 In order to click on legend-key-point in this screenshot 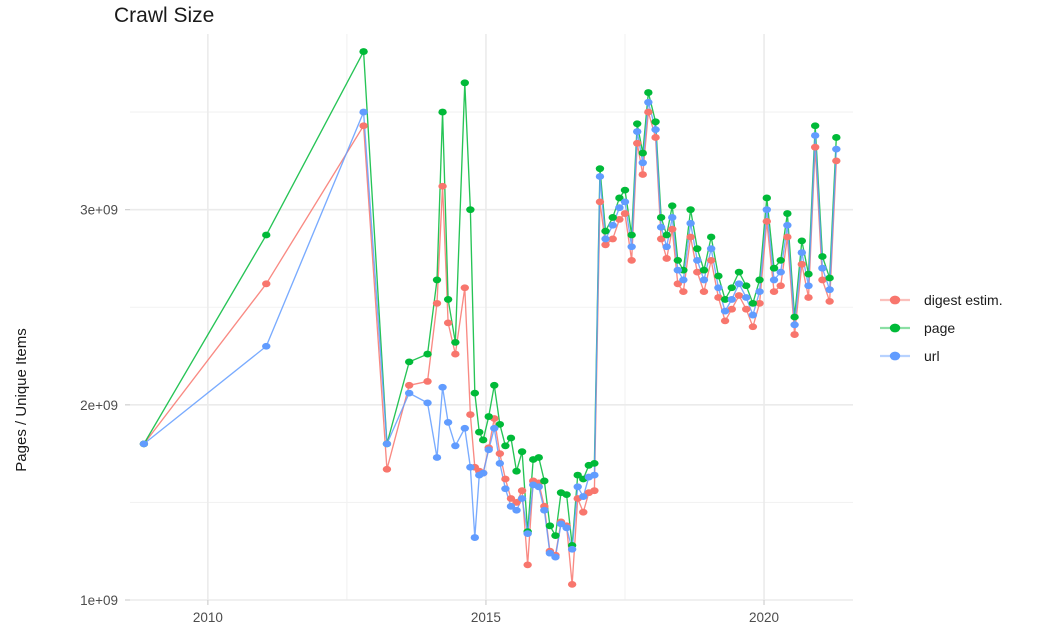, I will do `click(895, 356)`.